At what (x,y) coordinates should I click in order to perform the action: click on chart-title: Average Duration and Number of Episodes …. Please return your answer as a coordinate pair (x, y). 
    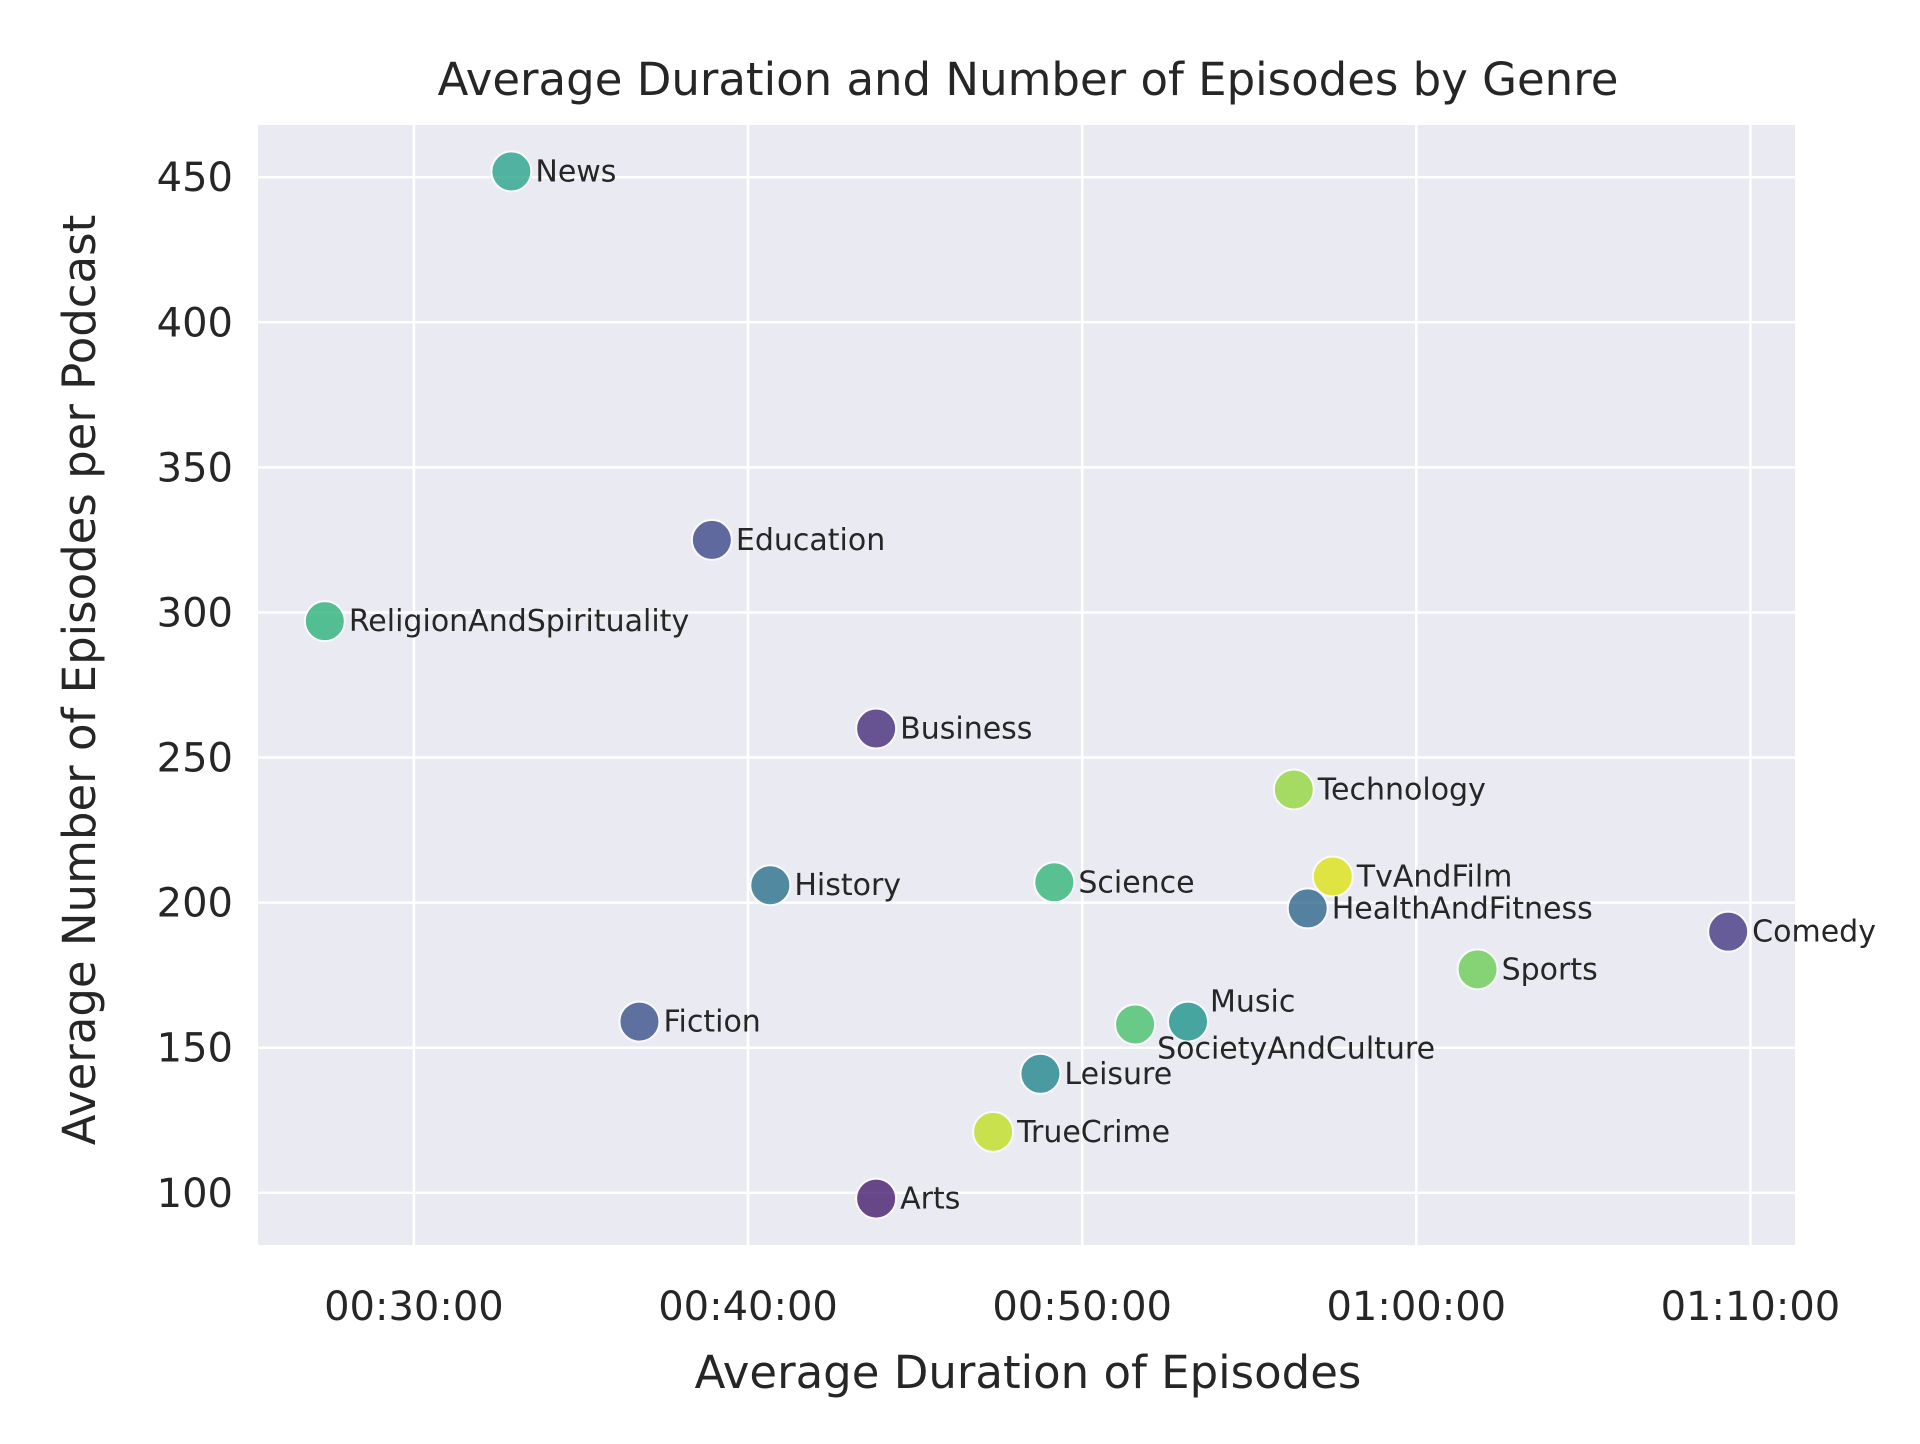
    Looking at the image, I should click on (1028, 79).